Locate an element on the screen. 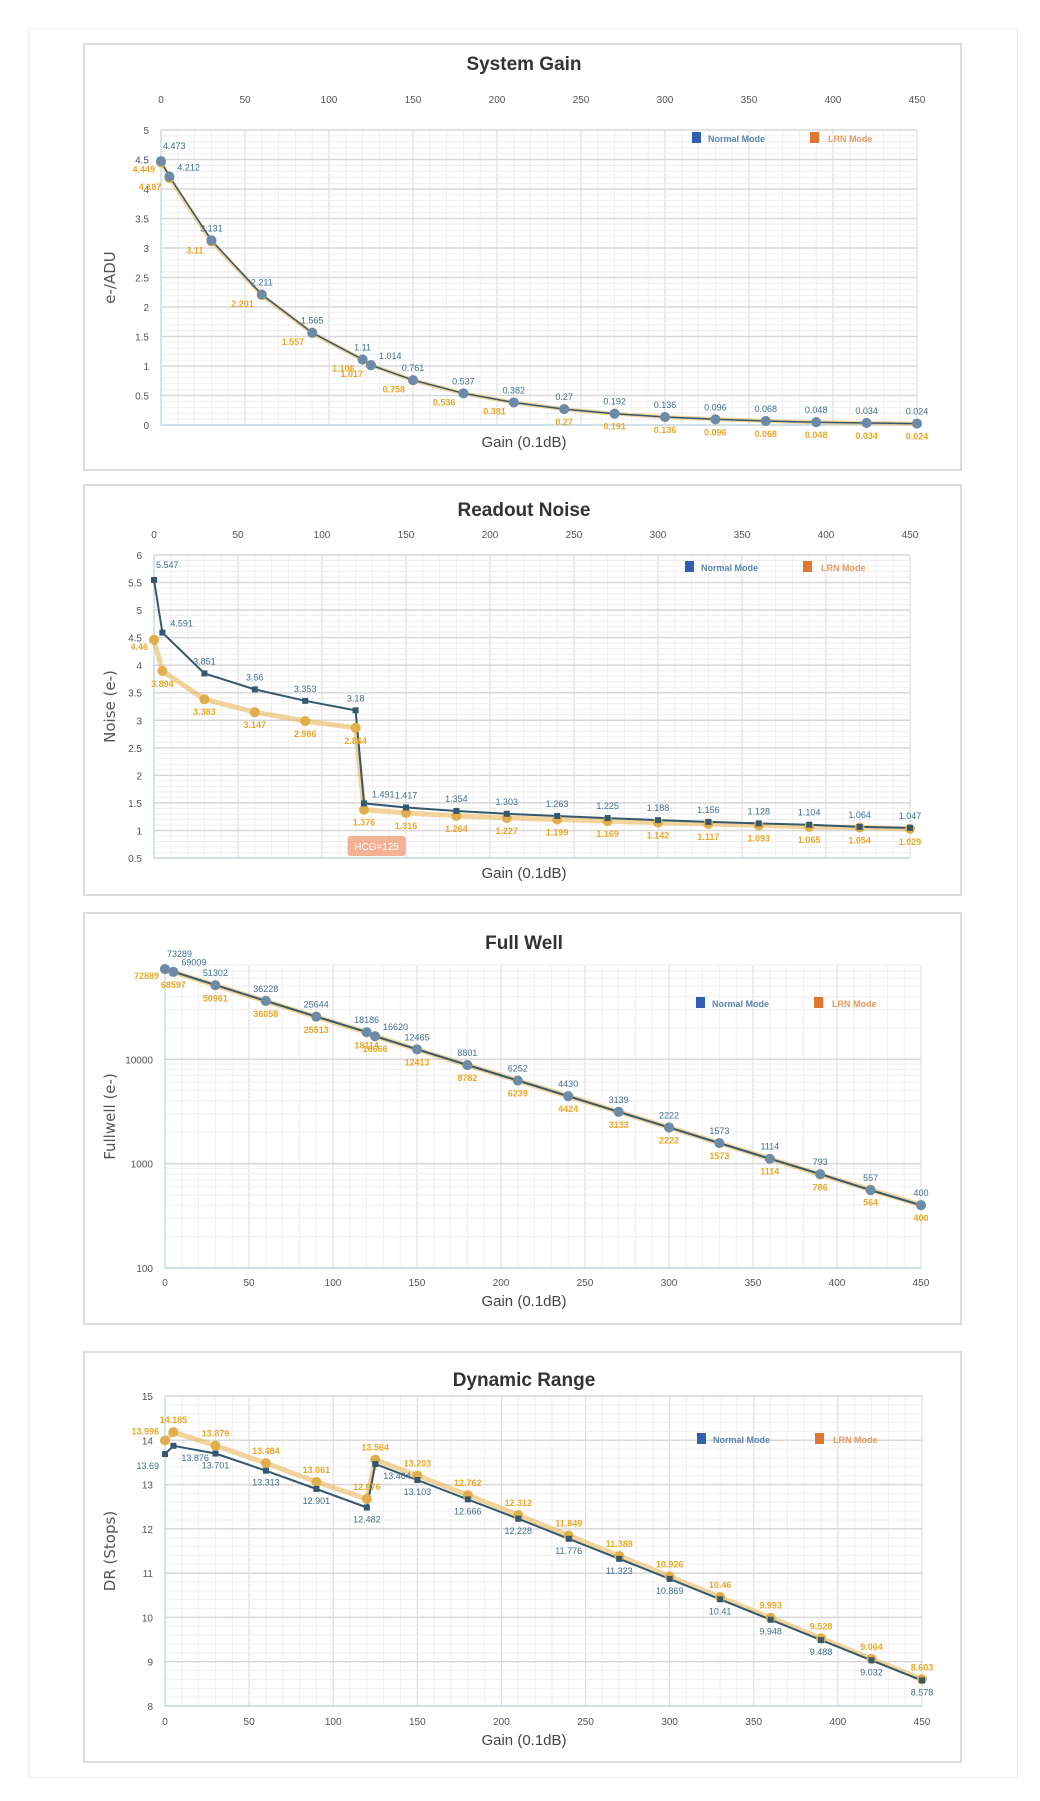  data-label-lrn: 0.758 is located at coordinates (393, 389).